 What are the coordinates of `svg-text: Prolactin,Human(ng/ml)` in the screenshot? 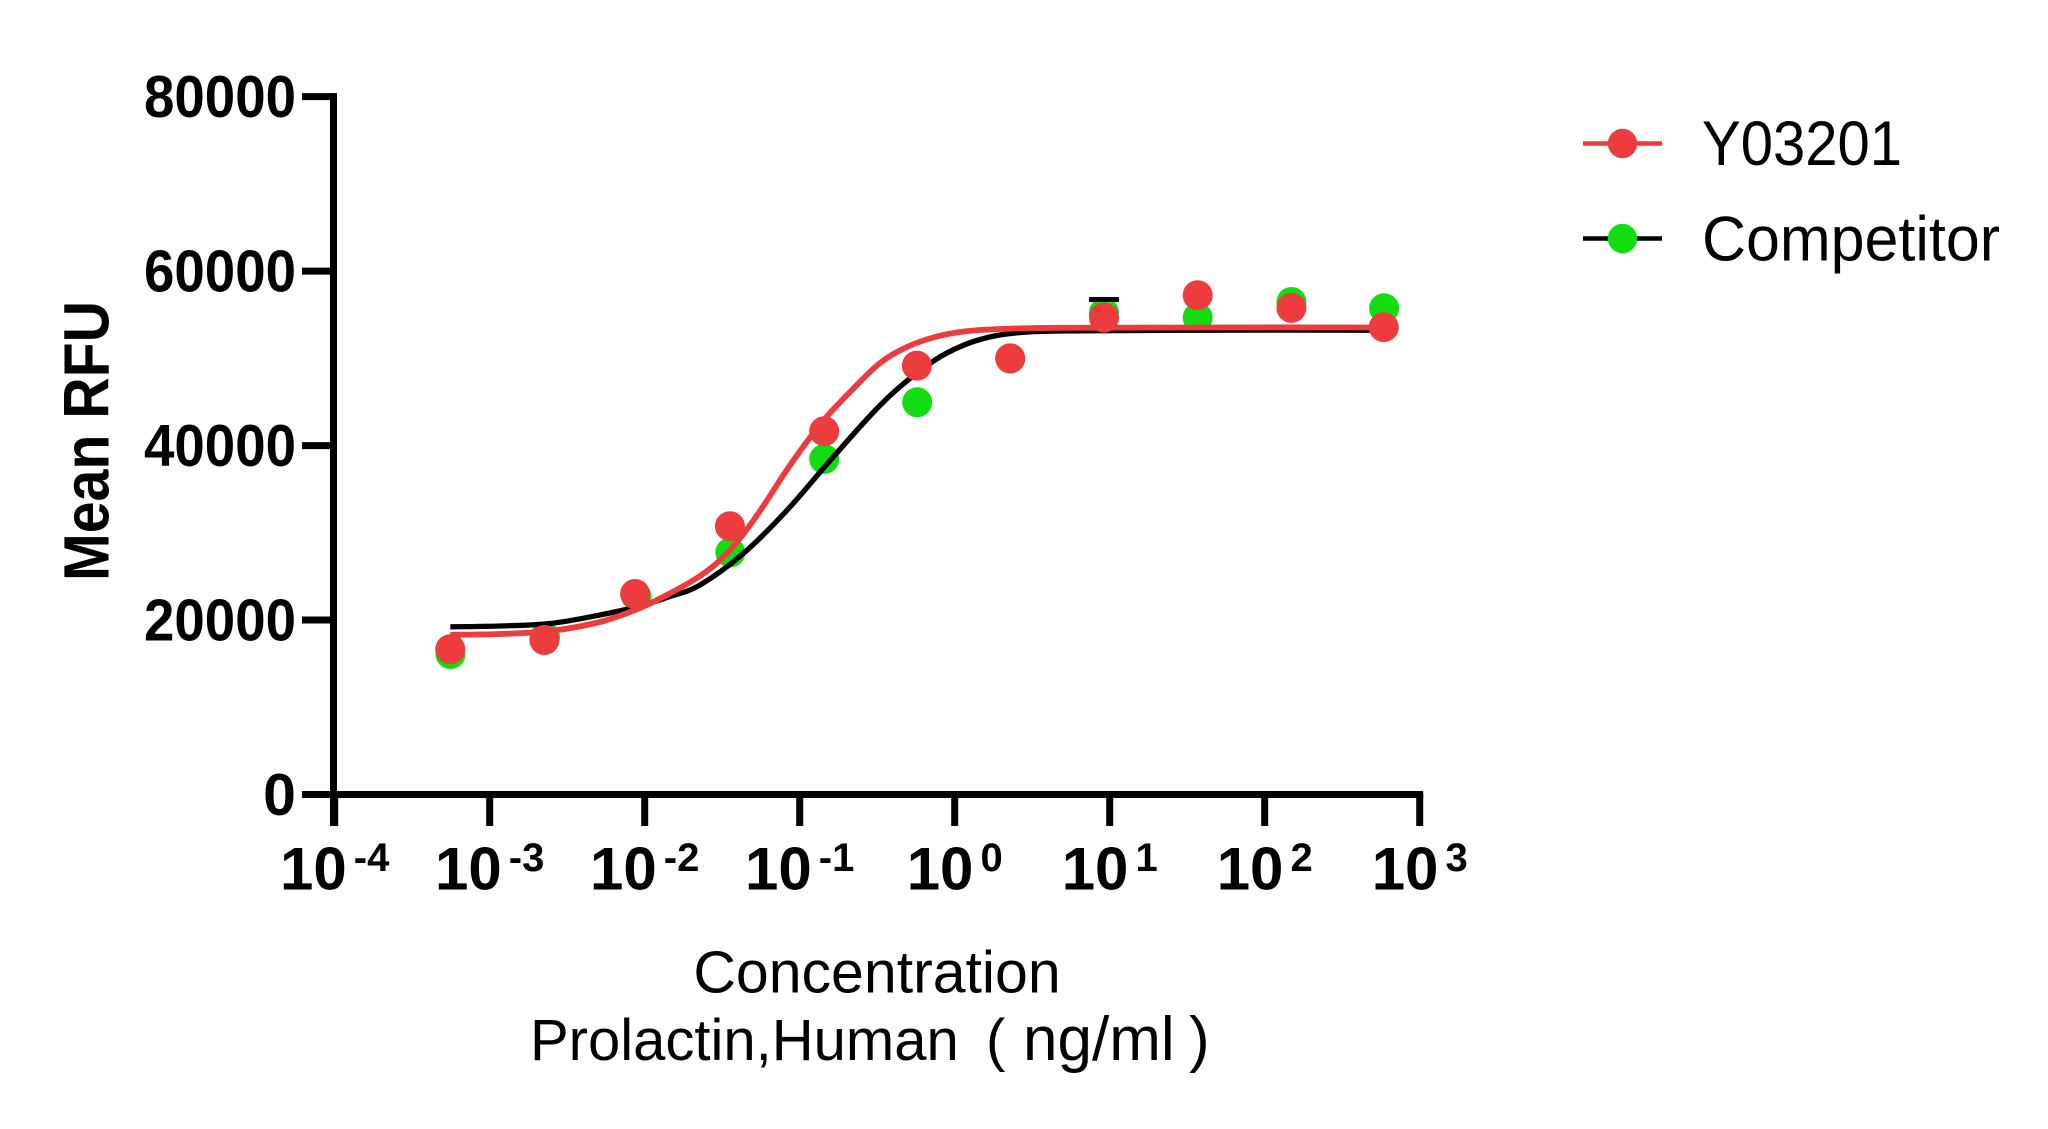 It's located at (870, 1039).